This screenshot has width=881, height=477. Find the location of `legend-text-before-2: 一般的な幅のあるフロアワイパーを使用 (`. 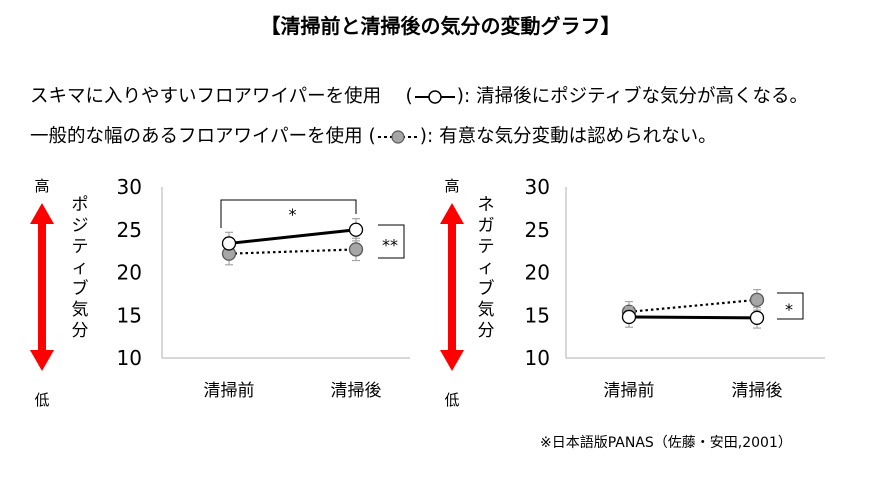

legend-text-before-2: 一般的な幅のあるフロアワイパーを使用 ( is located at coordinates (203, 136).